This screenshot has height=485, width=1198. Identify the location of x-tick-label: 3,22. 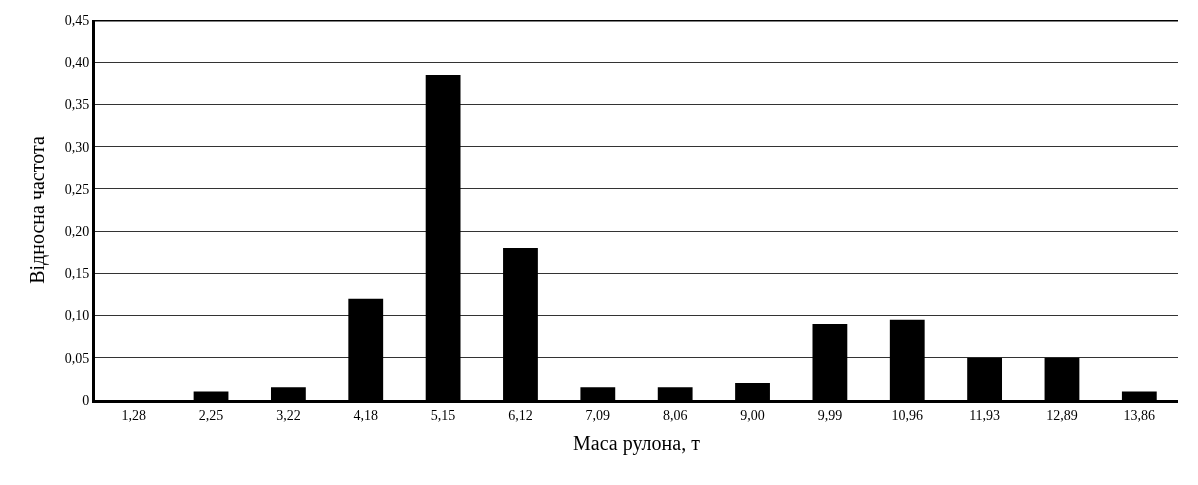
(288, 415).